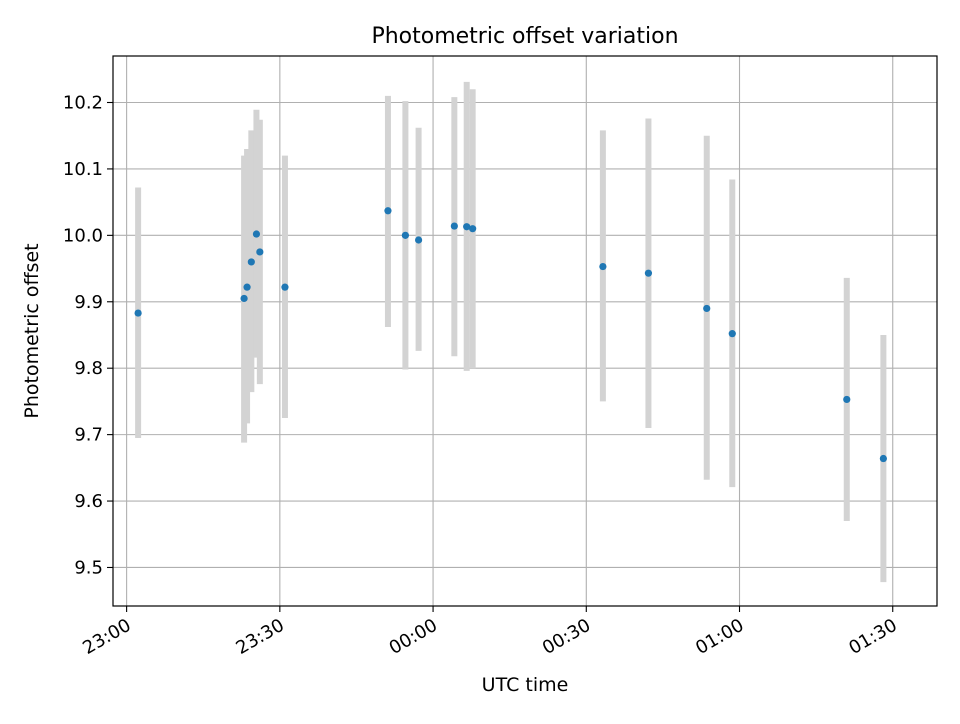 This screenshot has height=724, width=960. I want to click on y-tick-label: 9.9, so click(88, 302).